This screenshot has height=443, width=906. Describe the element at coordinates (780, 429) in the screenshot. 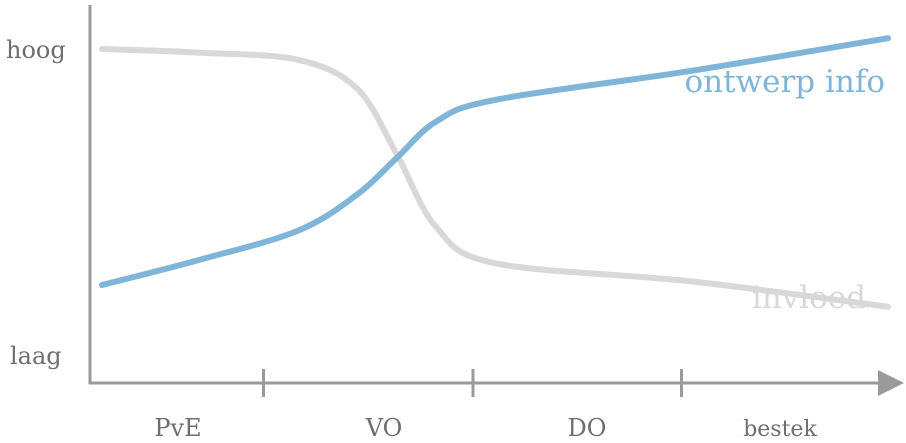

I see `x-category-label-bestek: bestek` at that location.